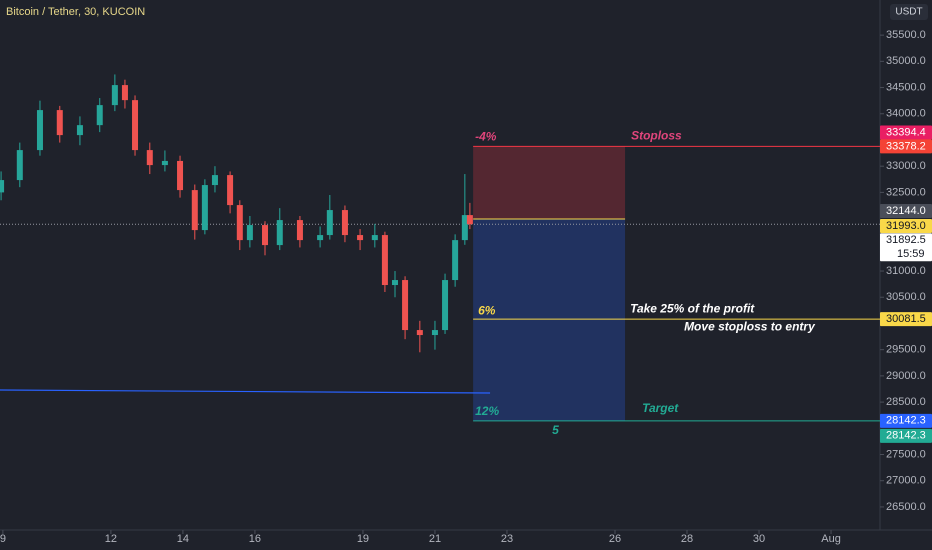  I want to click on trend-line, so click(245, 391).